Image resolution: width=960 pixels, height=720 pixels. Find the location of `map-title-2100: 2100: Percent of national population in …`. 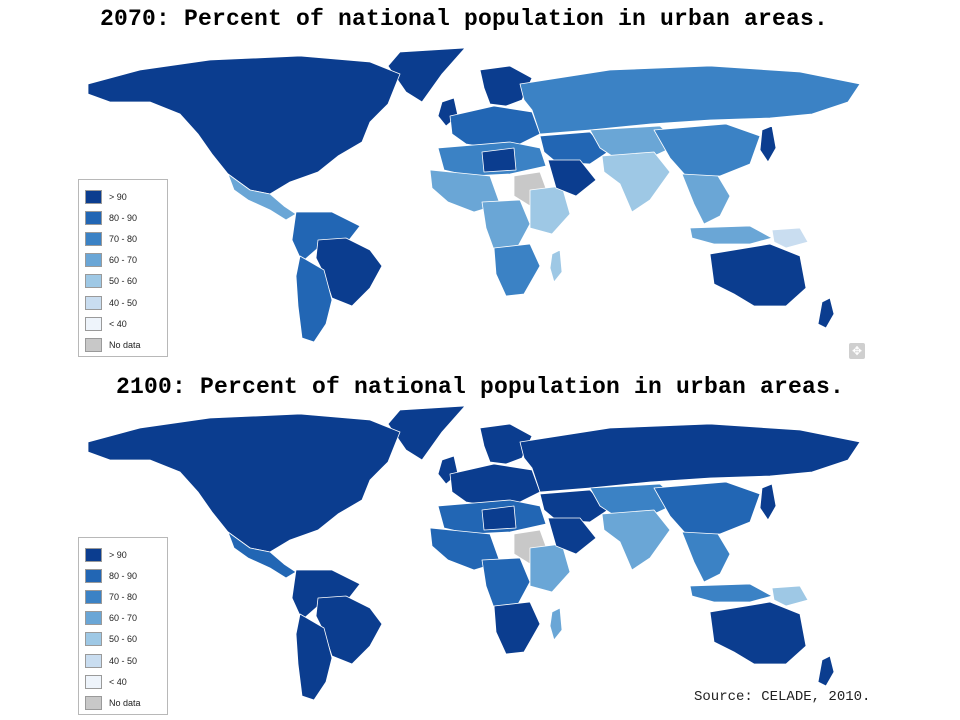

map-title-2100: 2100: Percent of national population in … is located at coordinates (480, 387).